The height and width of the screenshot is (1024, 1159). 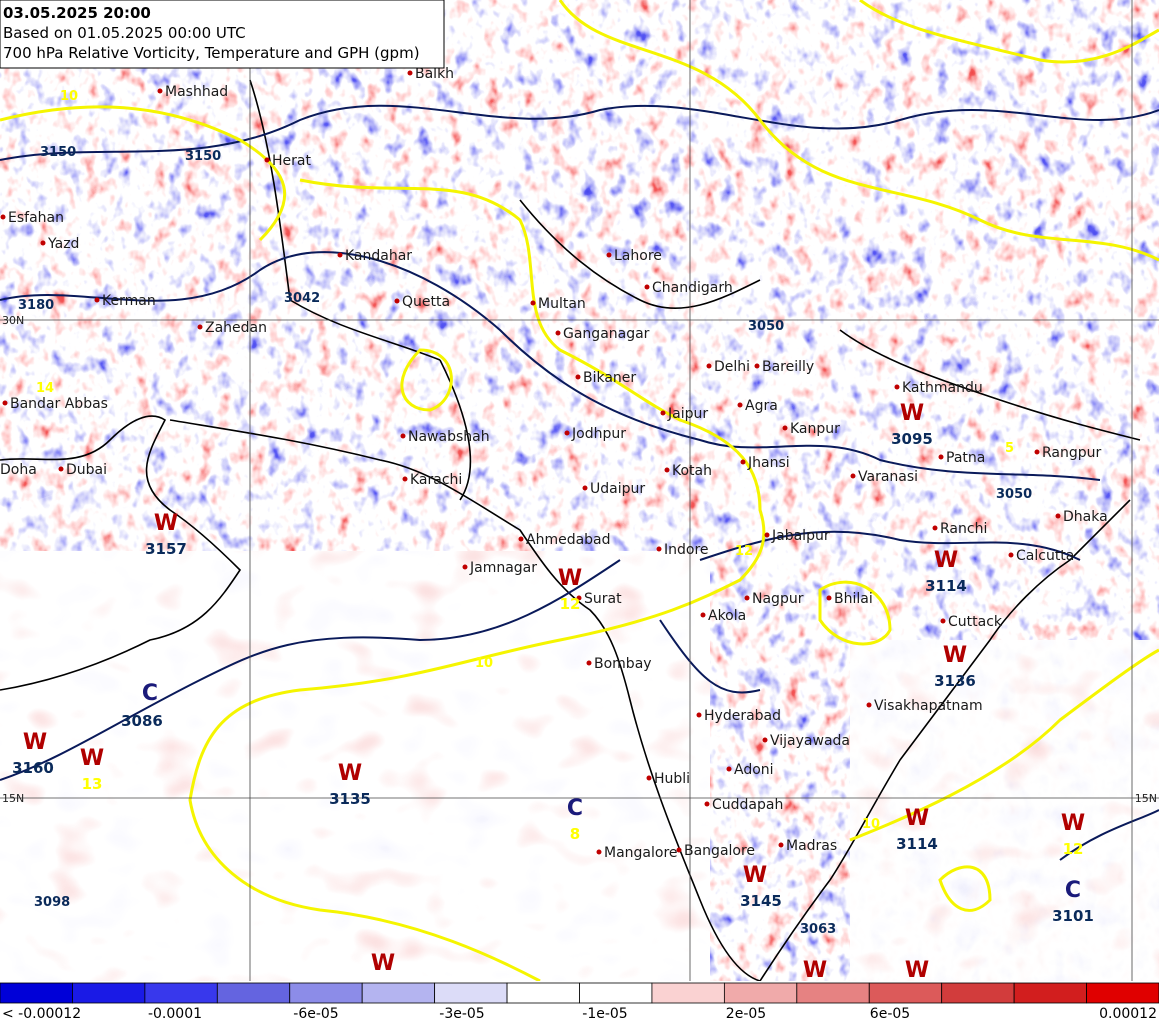 What do you see at coordinates (963, 529) in the screenshot?
I see `city-label: Ranchi` at bounding box center [963, 529].